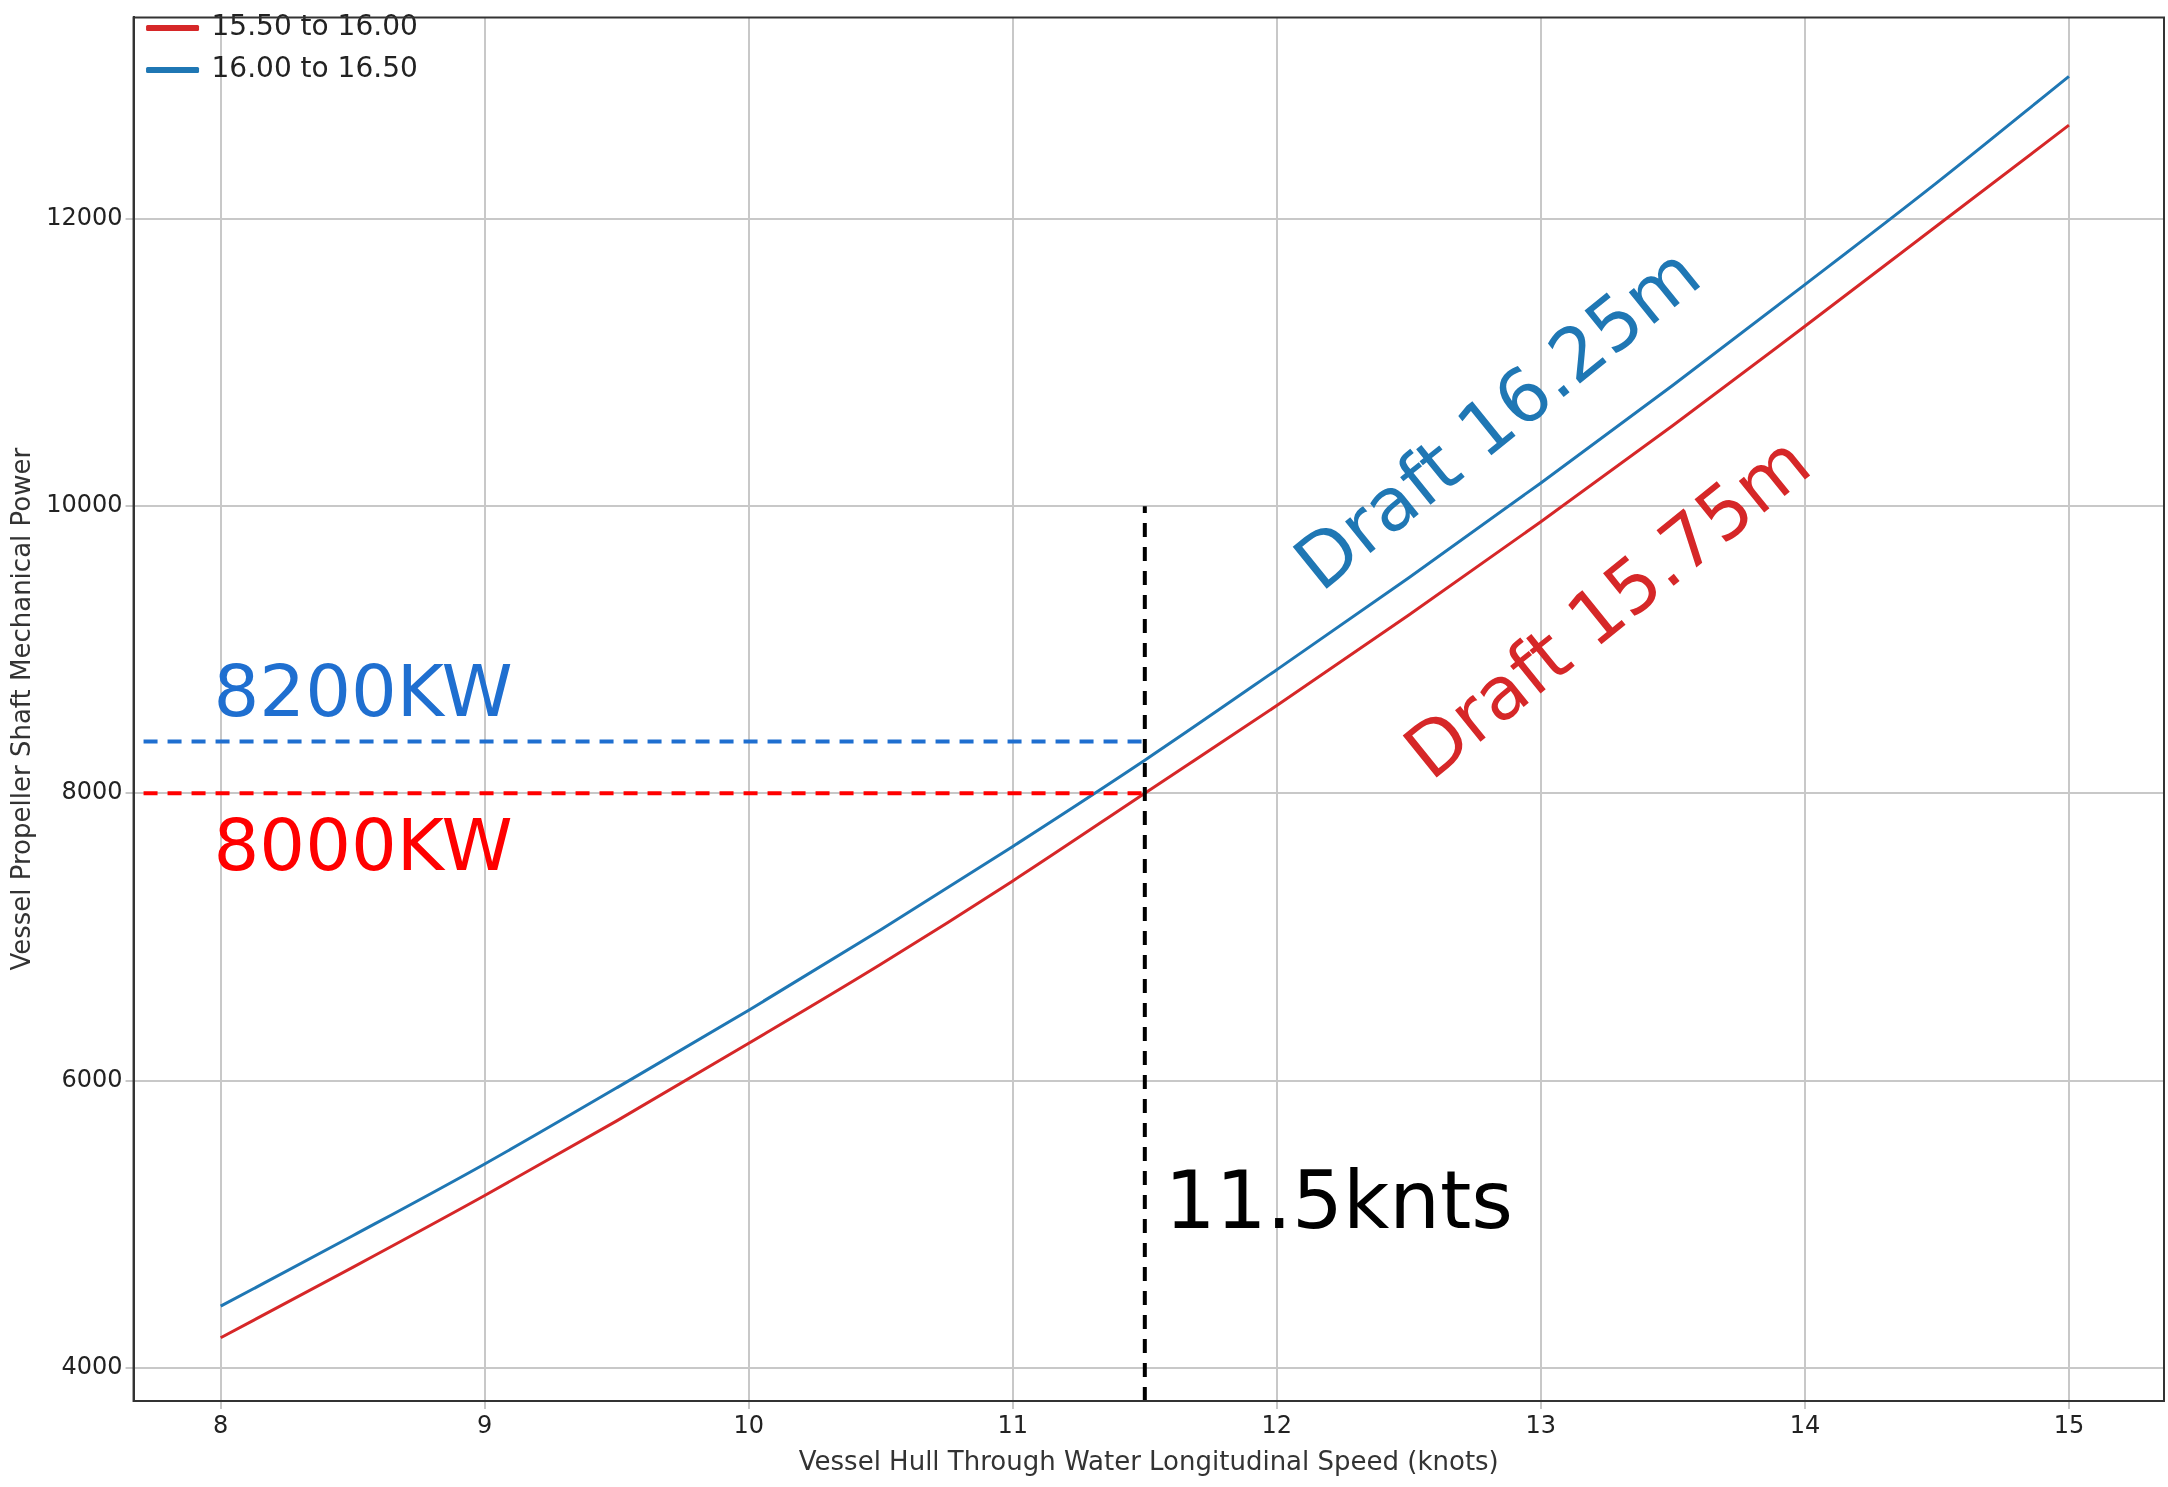 The width and height of the screenshot is (2168, 1487). I want to click on legend-label: 15.50 to 16.00, so click(314, 26).